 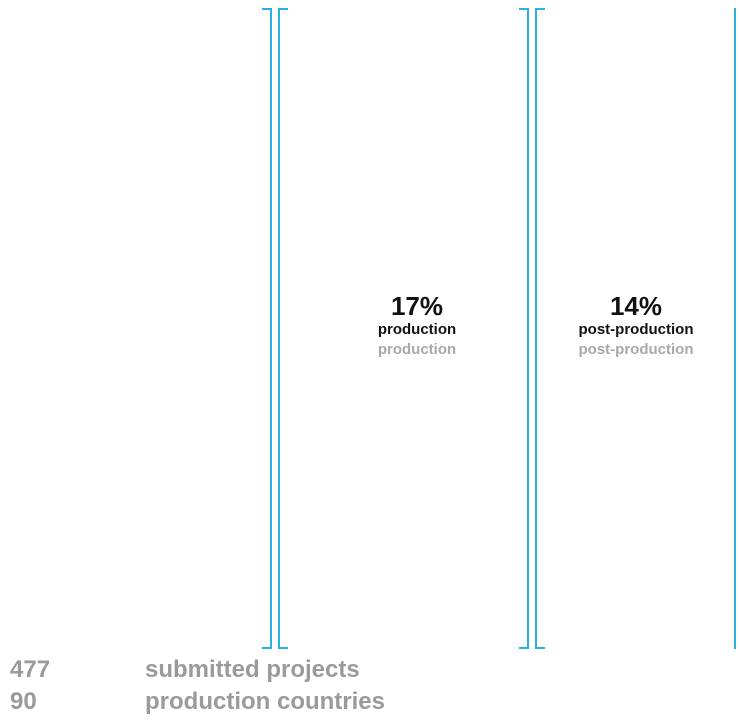 I want to click on summary-projects-label: submitted projects, so click(x=252, y=669).